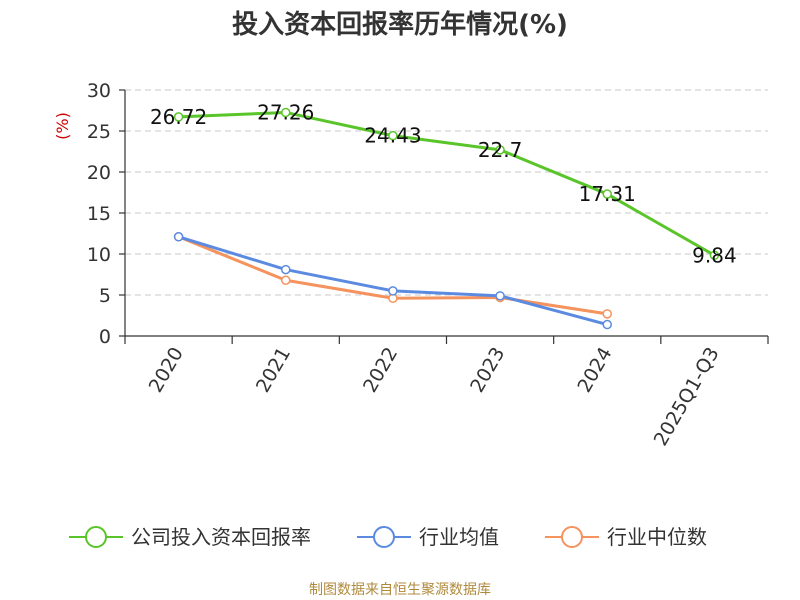 This screenshot has height=600, width=800. I want to click on legend-item-0: 公司投入资本回报率, so click(190, 537).